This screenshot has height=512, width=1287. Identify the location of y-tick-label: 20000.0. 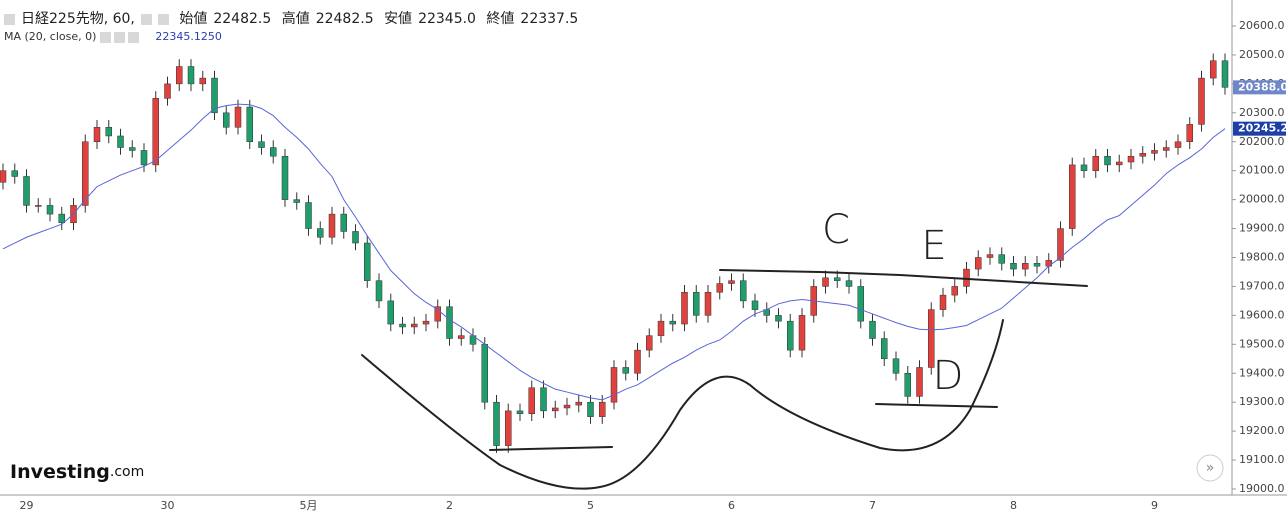
(1262, 199).